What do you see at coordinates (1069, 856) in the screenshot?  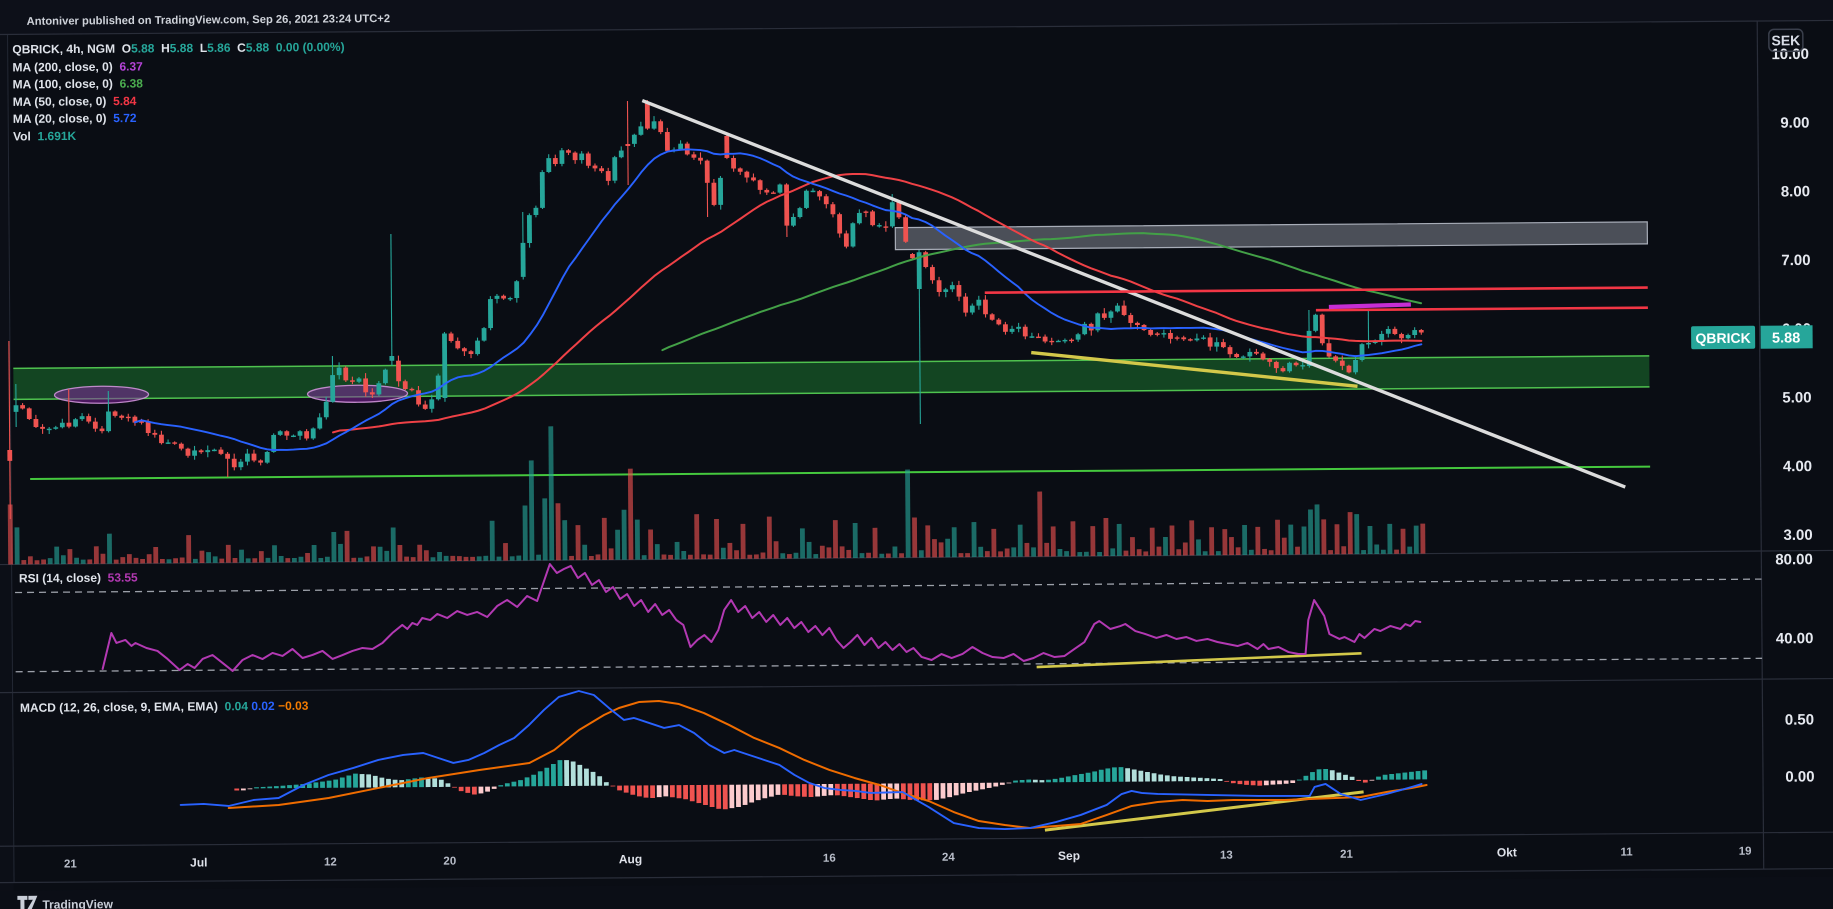 I see `svg-text: Sep` at bounding box center [1069, 856].